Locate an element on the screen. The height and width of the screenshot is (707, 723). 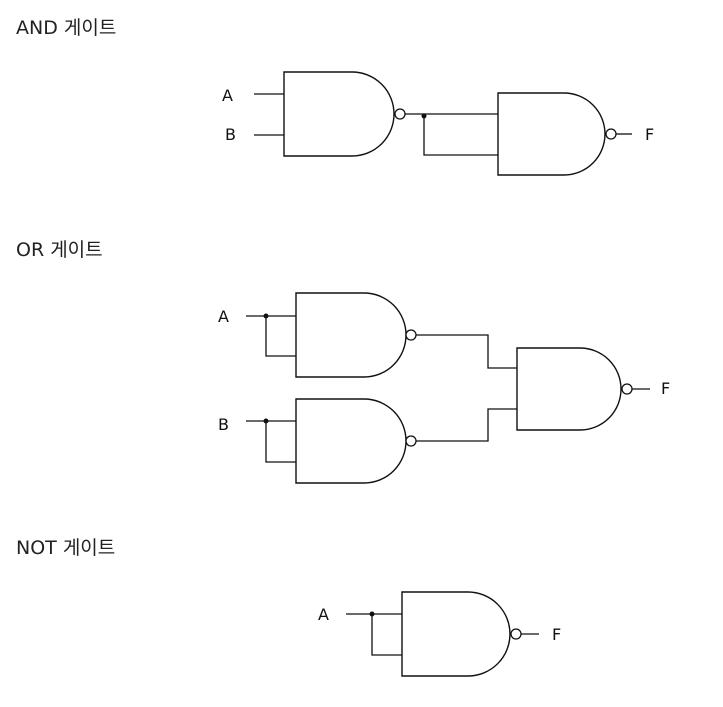
not-nand-inverter-bubble is located at coordinates (516, 634).